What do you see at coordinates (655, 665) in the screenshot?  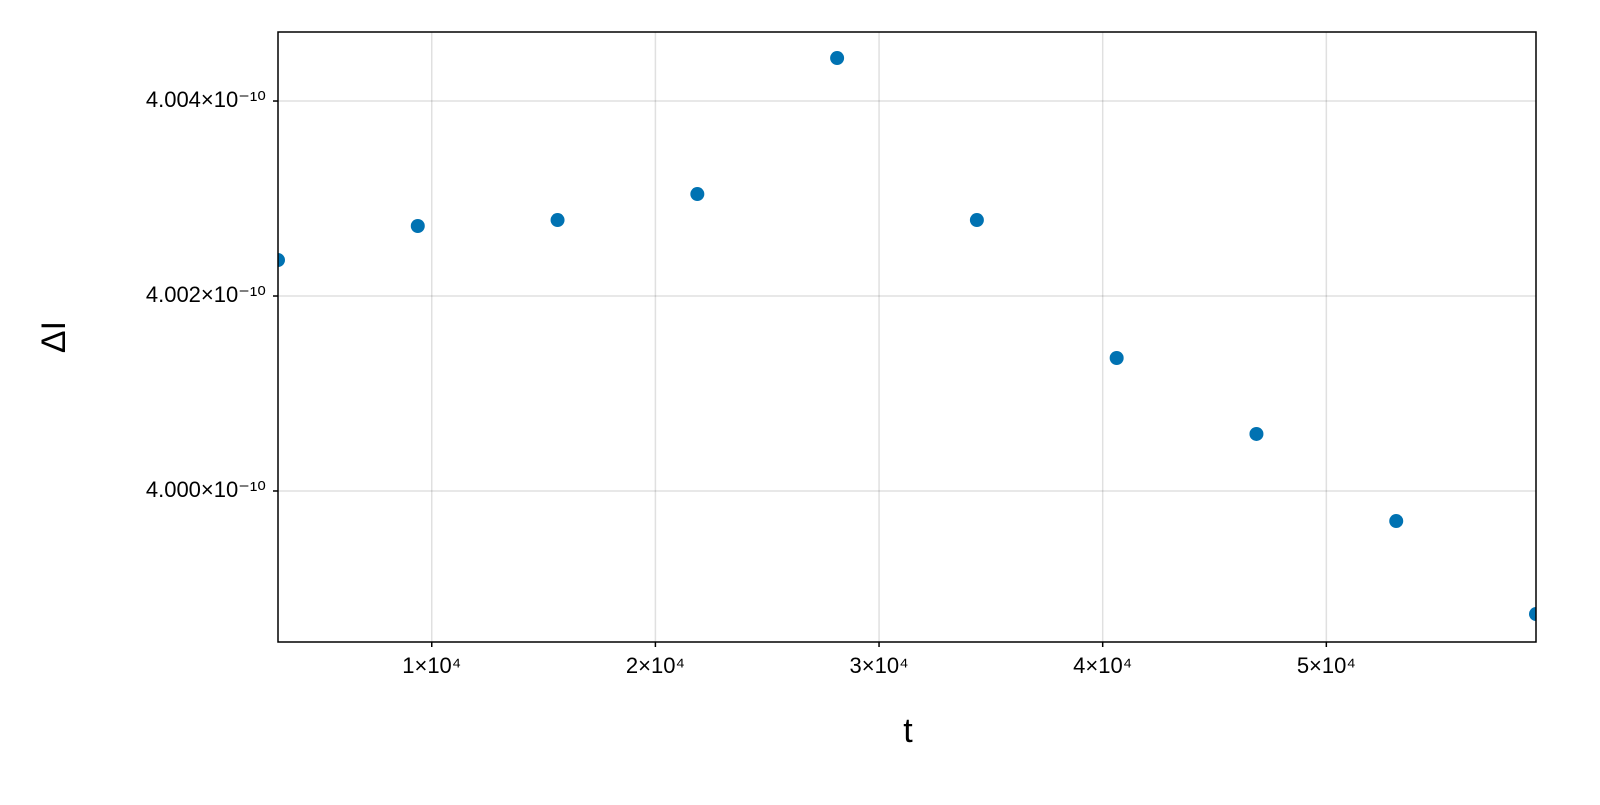 I see `x-tick-label: 2×10⁴` at bounding box center [655, 665].